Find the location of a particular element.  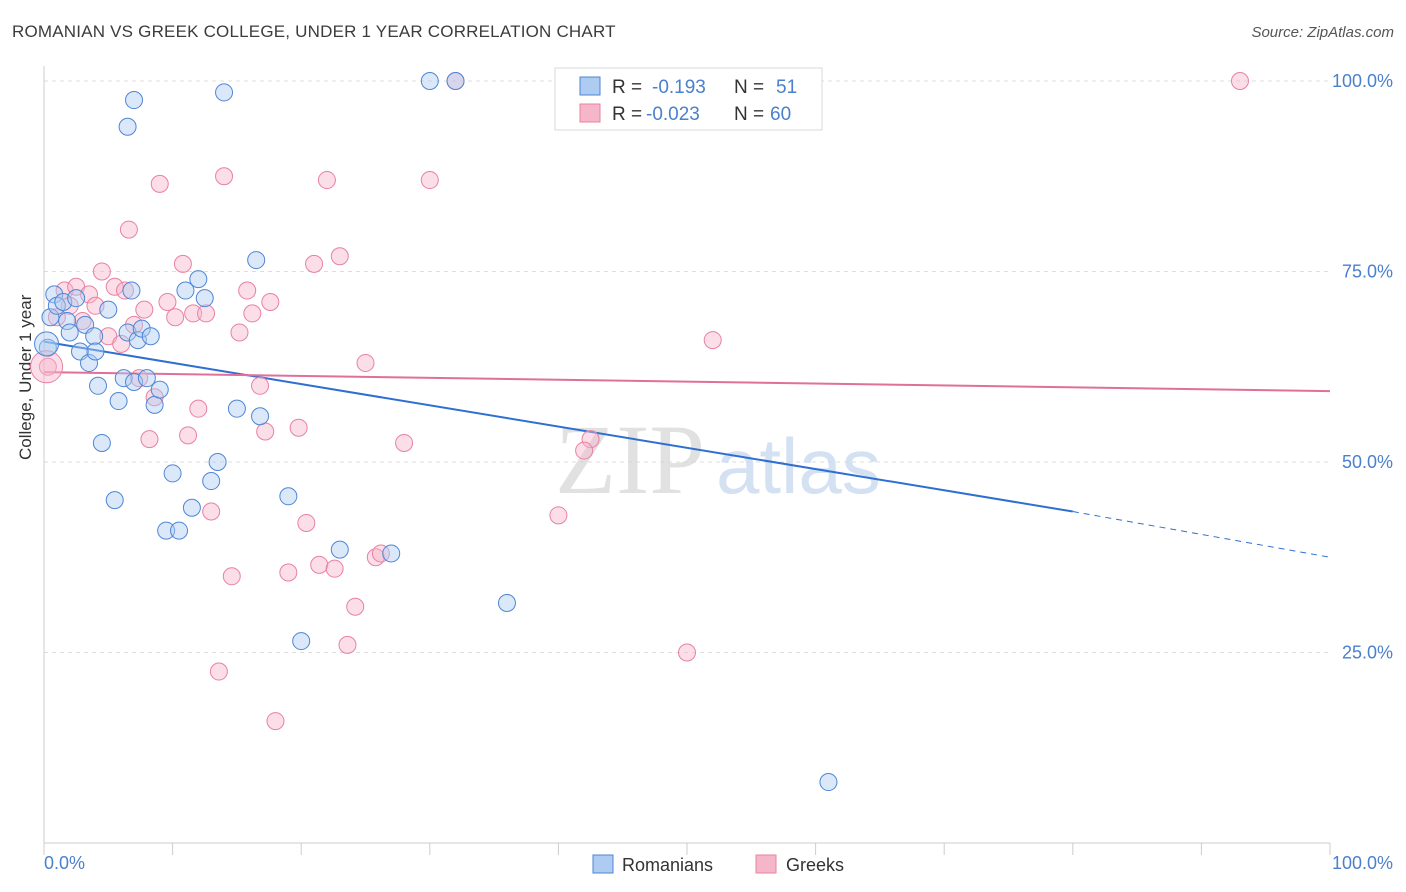

romanians-trend-line is located at coordinates (558, 426).